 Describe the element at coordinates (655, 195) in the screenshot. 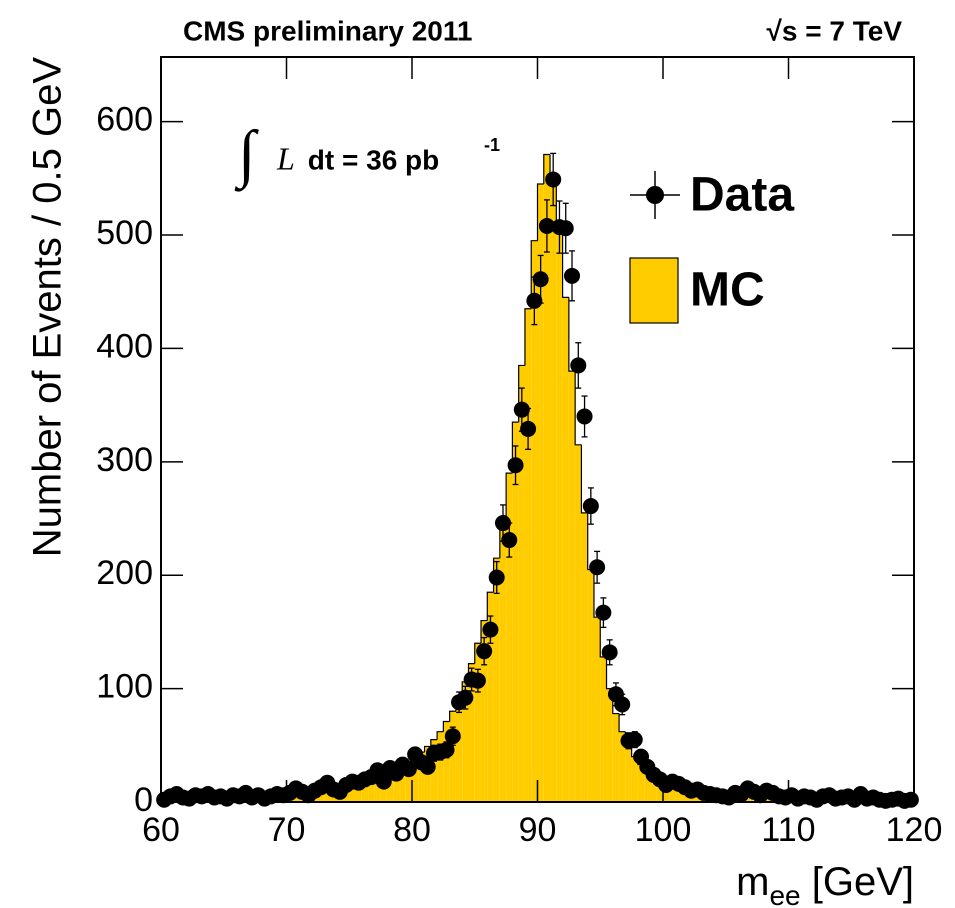

I see `legend-marker` at that location.